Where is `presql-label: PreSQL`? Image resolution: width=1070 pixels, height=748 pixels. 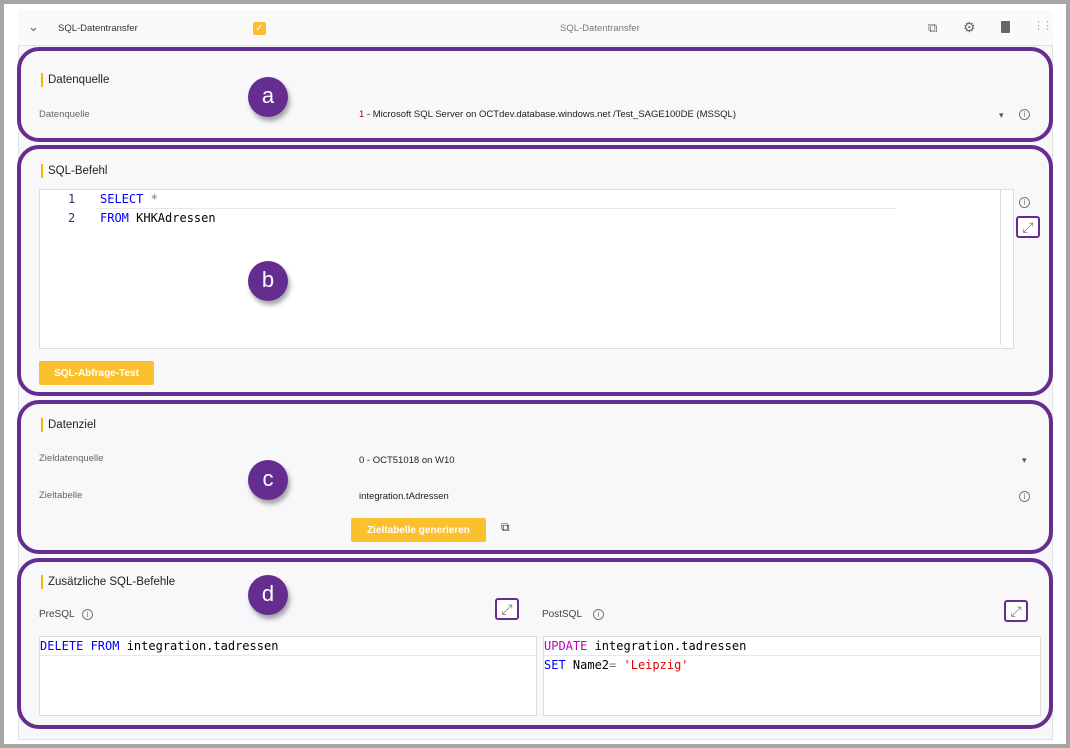
presql-label: PreSQL is located at coordinates (57, 614).